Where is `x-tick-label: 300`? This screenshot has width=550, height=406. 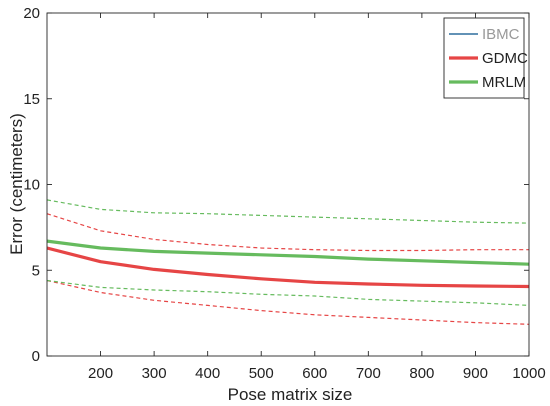 x-tick-label: 300 is located at coordinates (154, 373).